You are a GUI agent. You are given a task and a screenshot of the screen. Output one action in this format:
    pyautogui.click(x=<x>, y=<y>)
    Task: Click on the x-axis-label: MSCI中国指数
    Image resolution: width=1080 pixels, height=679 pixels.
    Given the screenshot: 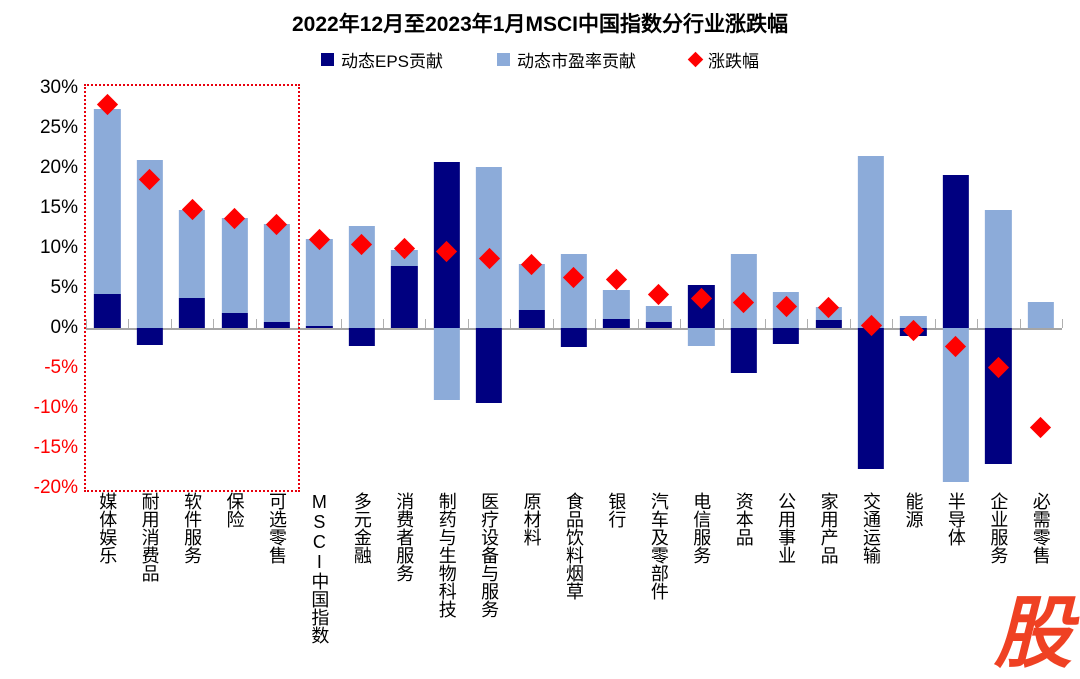 What is the action you would take?
    pyautogui.click(x=319, y=568)
    